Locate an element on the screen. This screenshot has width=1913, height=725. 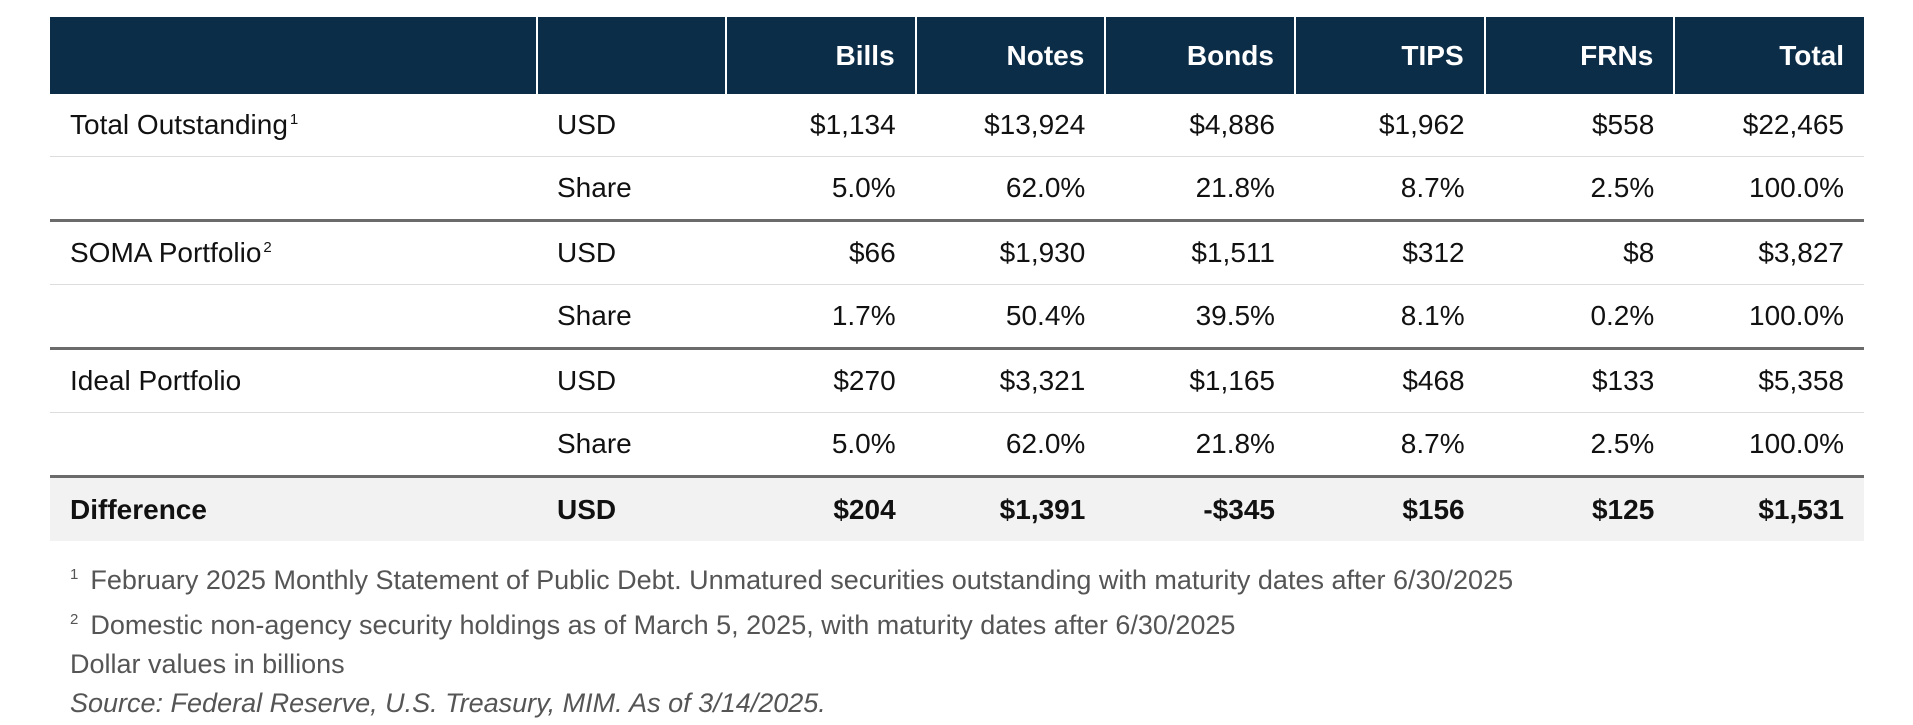
column-header: Total is located at coordinates (1768, 55).